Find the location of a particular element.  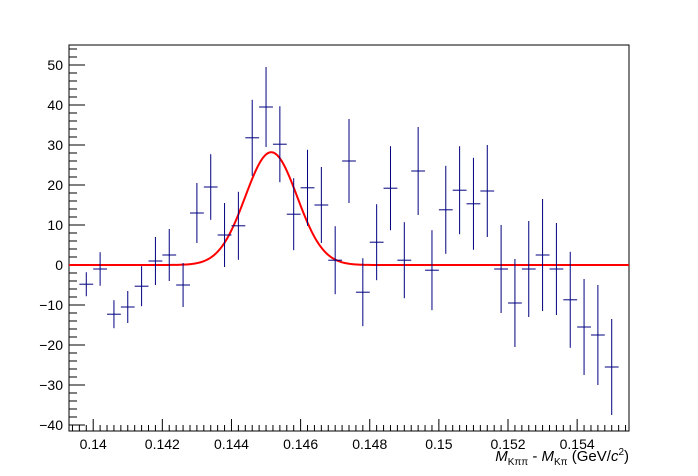

x-tick-label: 0.14 is located at coordinates (93, 444).